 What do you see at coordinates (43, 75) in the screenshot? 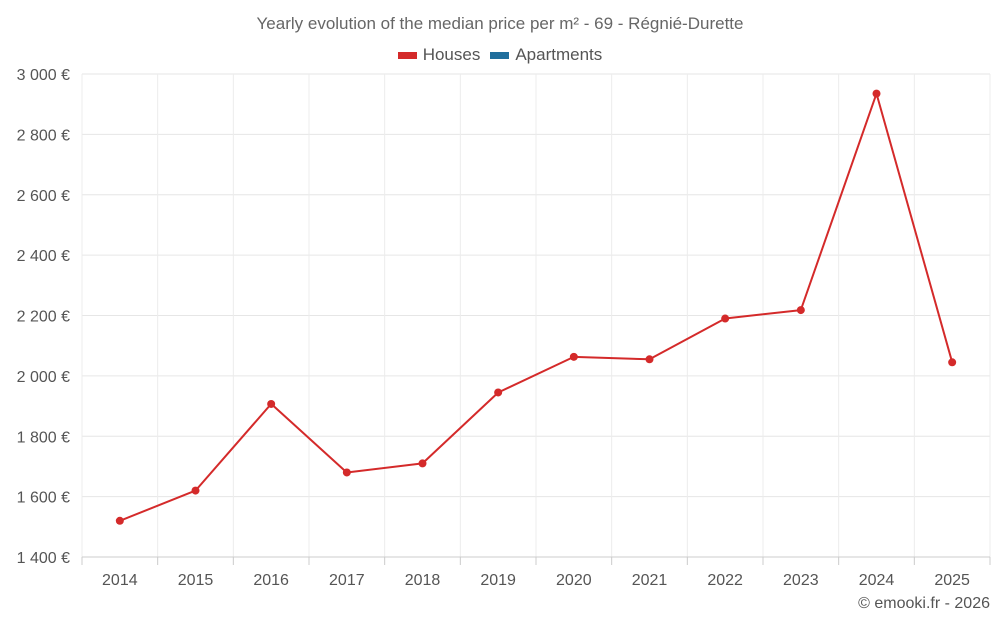
I see `y-tick-label: 3 000 €` at bounding box center [43, 75].